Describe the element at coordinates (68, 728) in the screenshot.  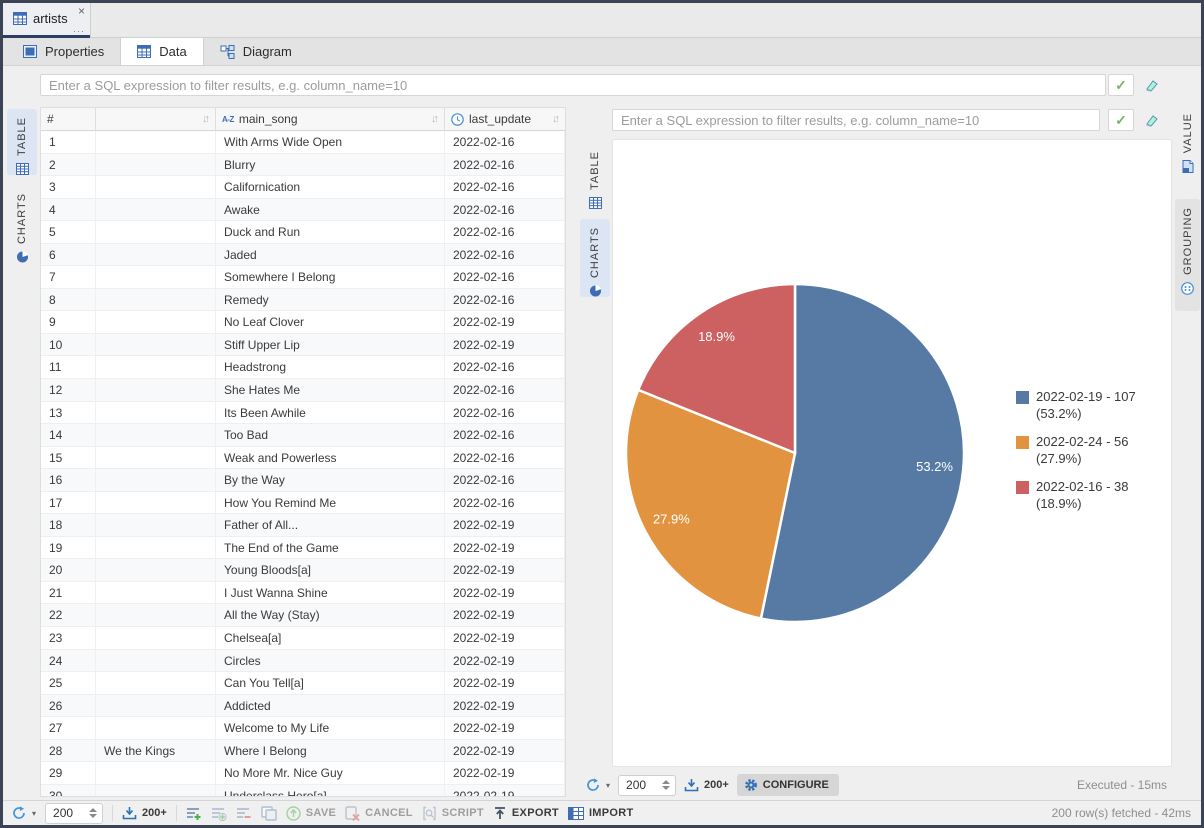
I see `grid-cell: 27` at that location.